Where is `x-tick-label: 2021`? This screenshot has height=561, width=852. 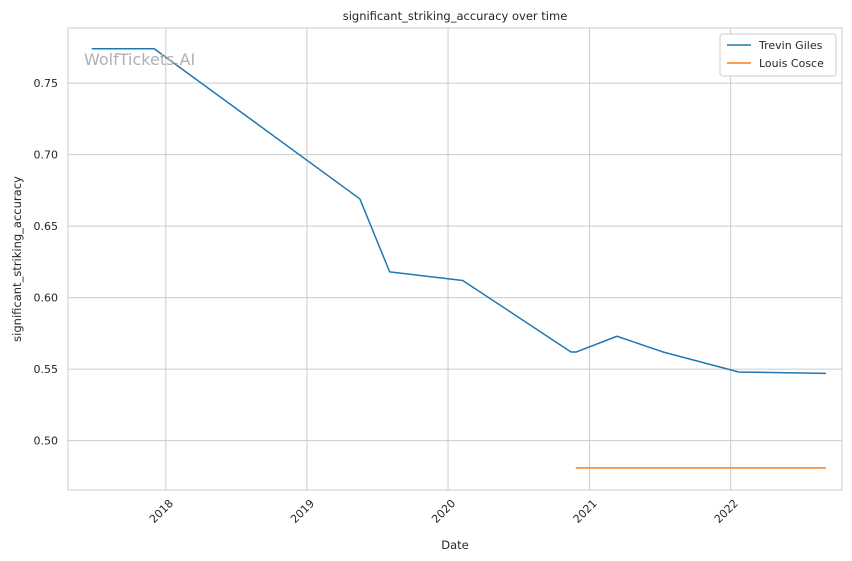 x-tick-label: 2021 is located at coordinates (585, 511).